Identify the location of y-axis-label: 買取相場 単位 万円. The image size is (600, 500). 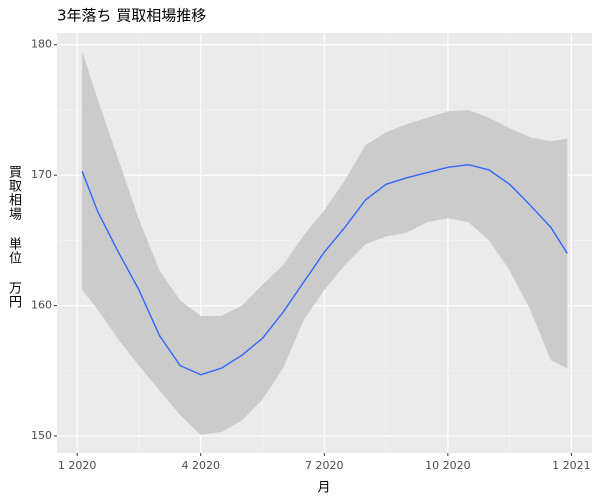
(13, 237).